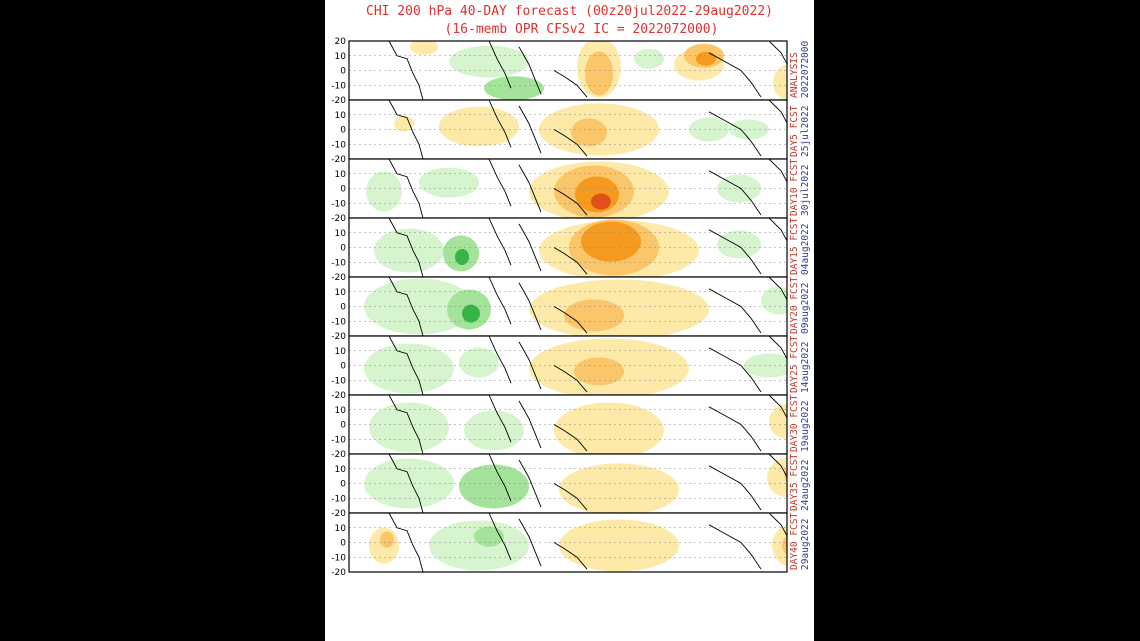  Describe the element at coordinates (794, 187) in the screenshot. I see `panel-label-top: DAY10 FCST` at that location.